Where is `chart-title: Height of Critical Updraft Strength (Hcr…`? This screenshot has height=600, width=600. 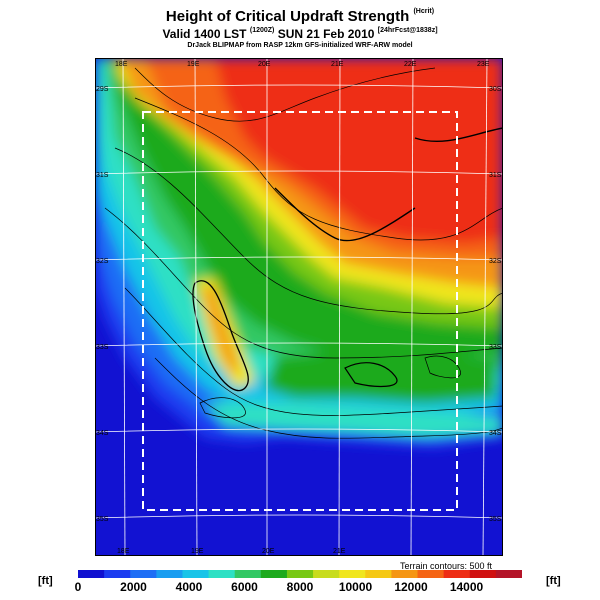 chart-title: Height of Critical Updraft Strength (Hcr… is located at coordinates (300, 16).